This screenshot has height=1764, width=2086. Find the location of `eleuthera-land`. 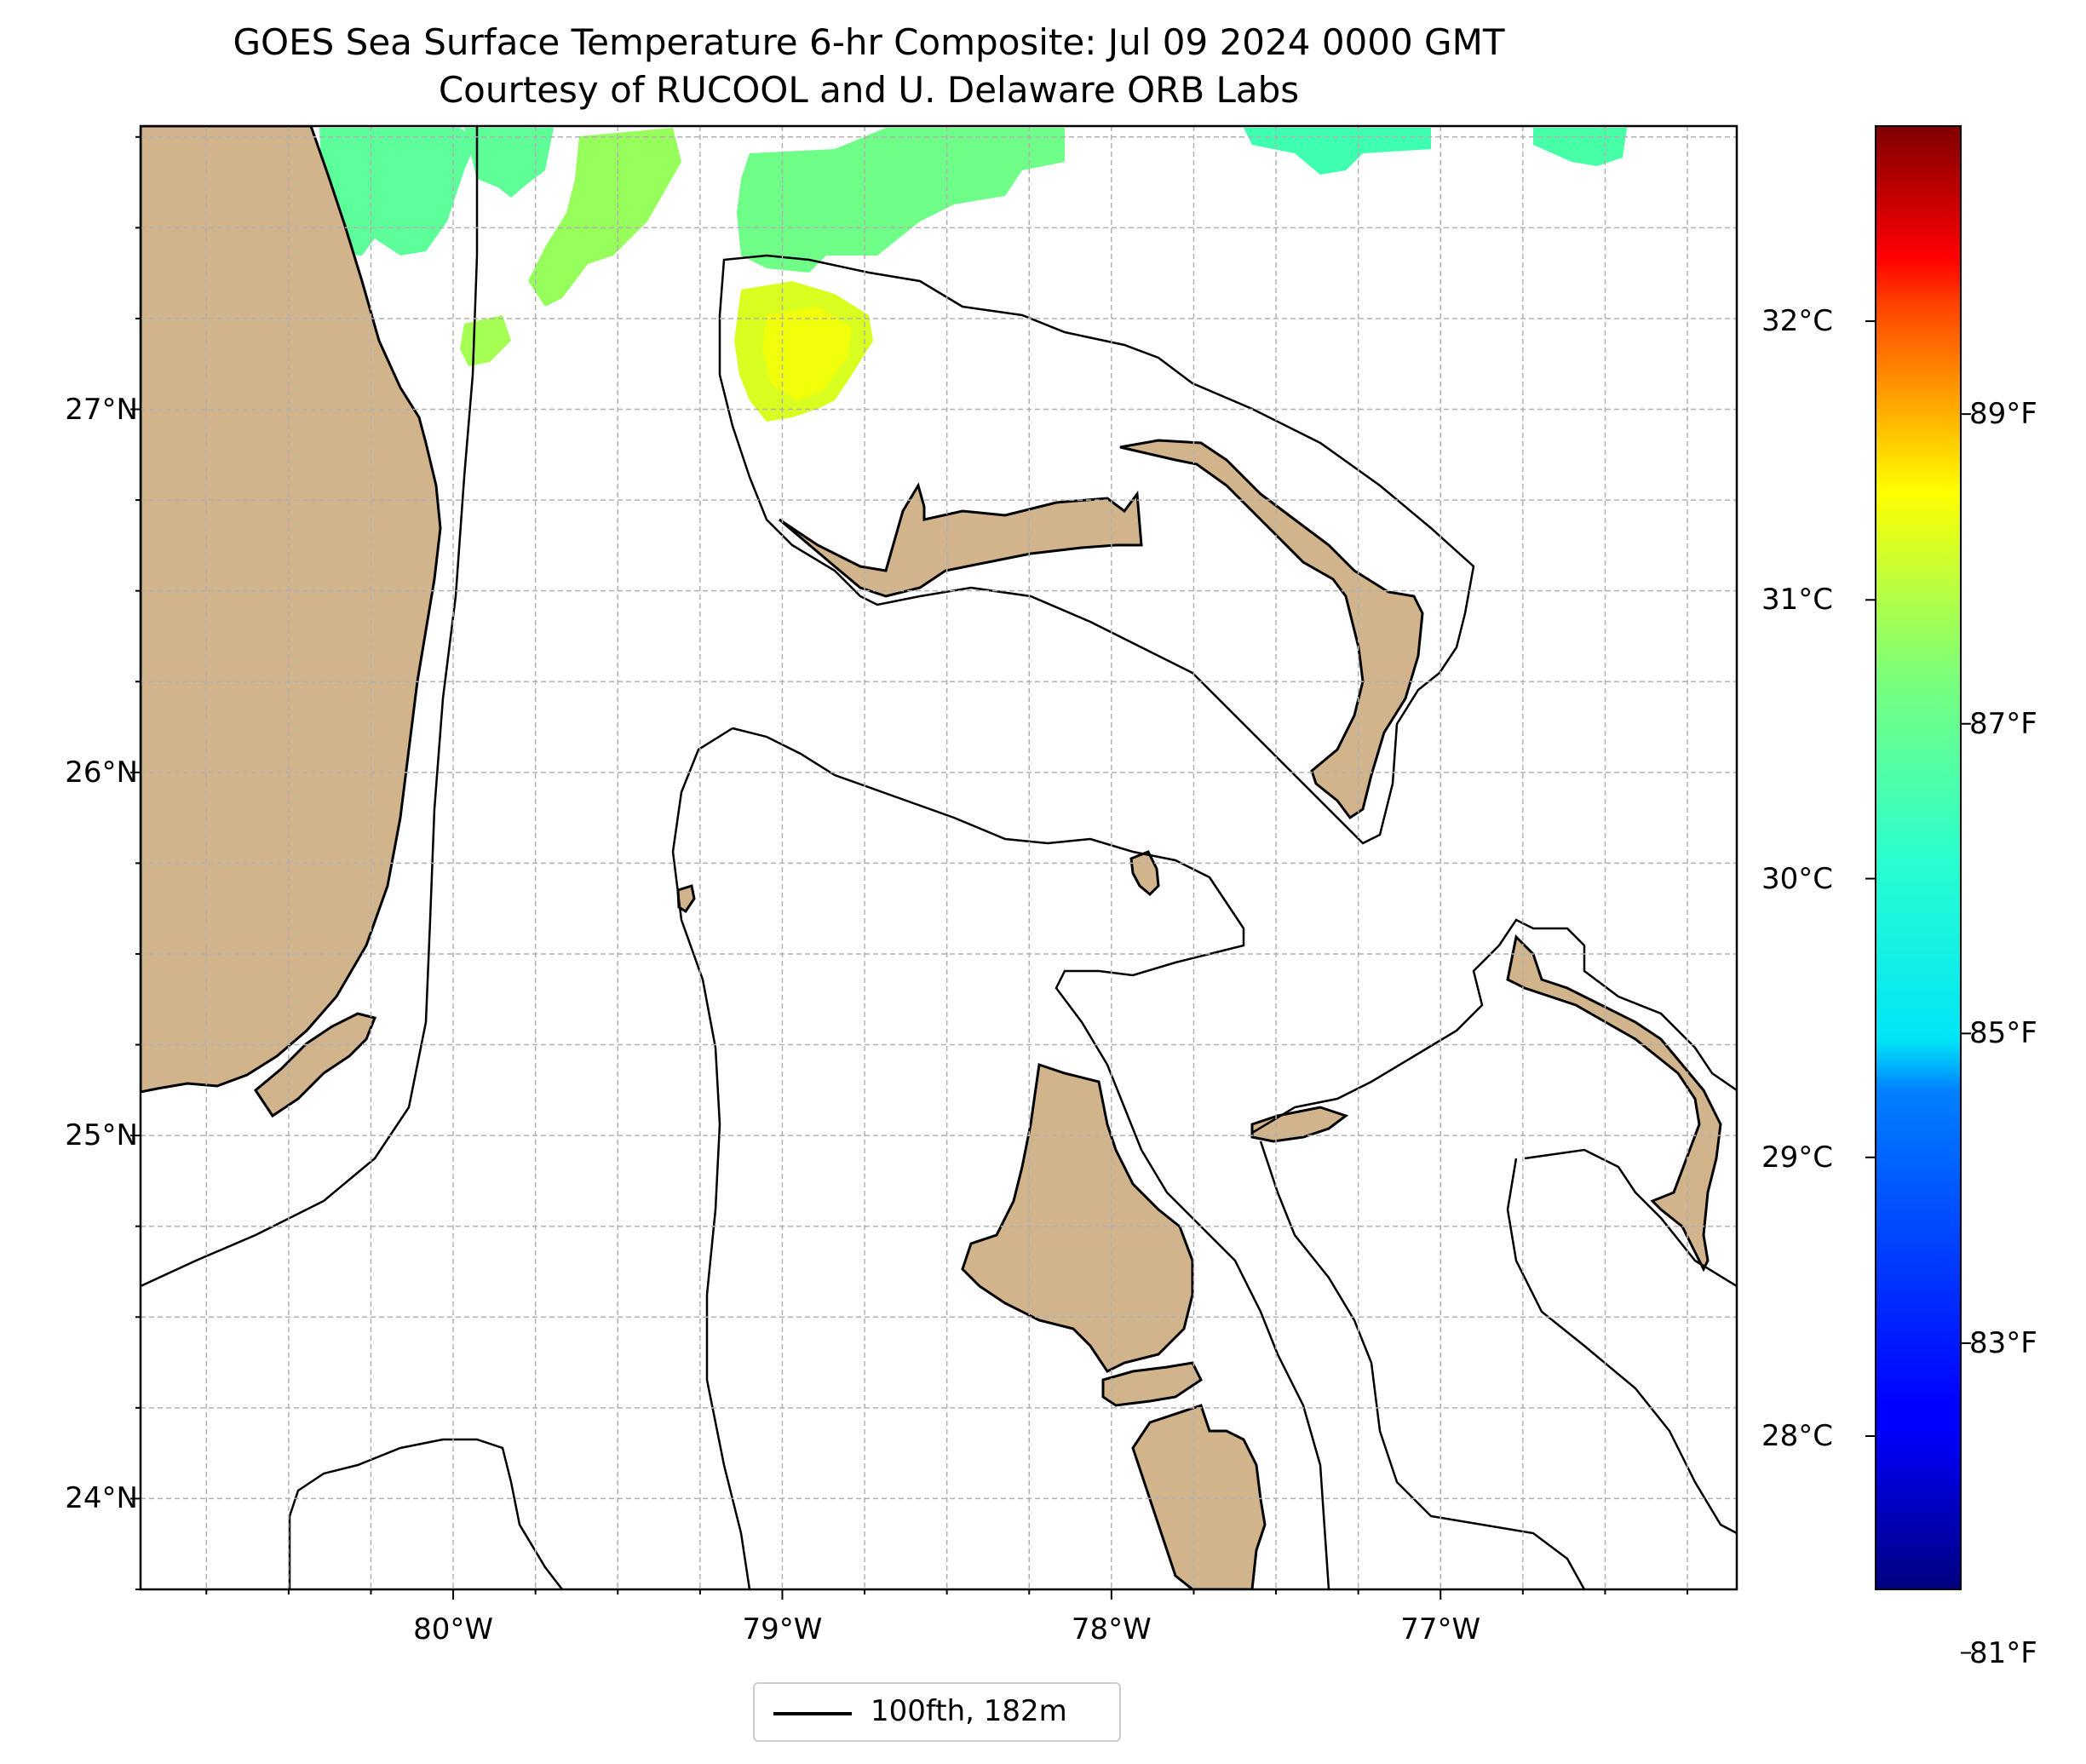

eleuthera-land is located at coordinates (1614, 1103).